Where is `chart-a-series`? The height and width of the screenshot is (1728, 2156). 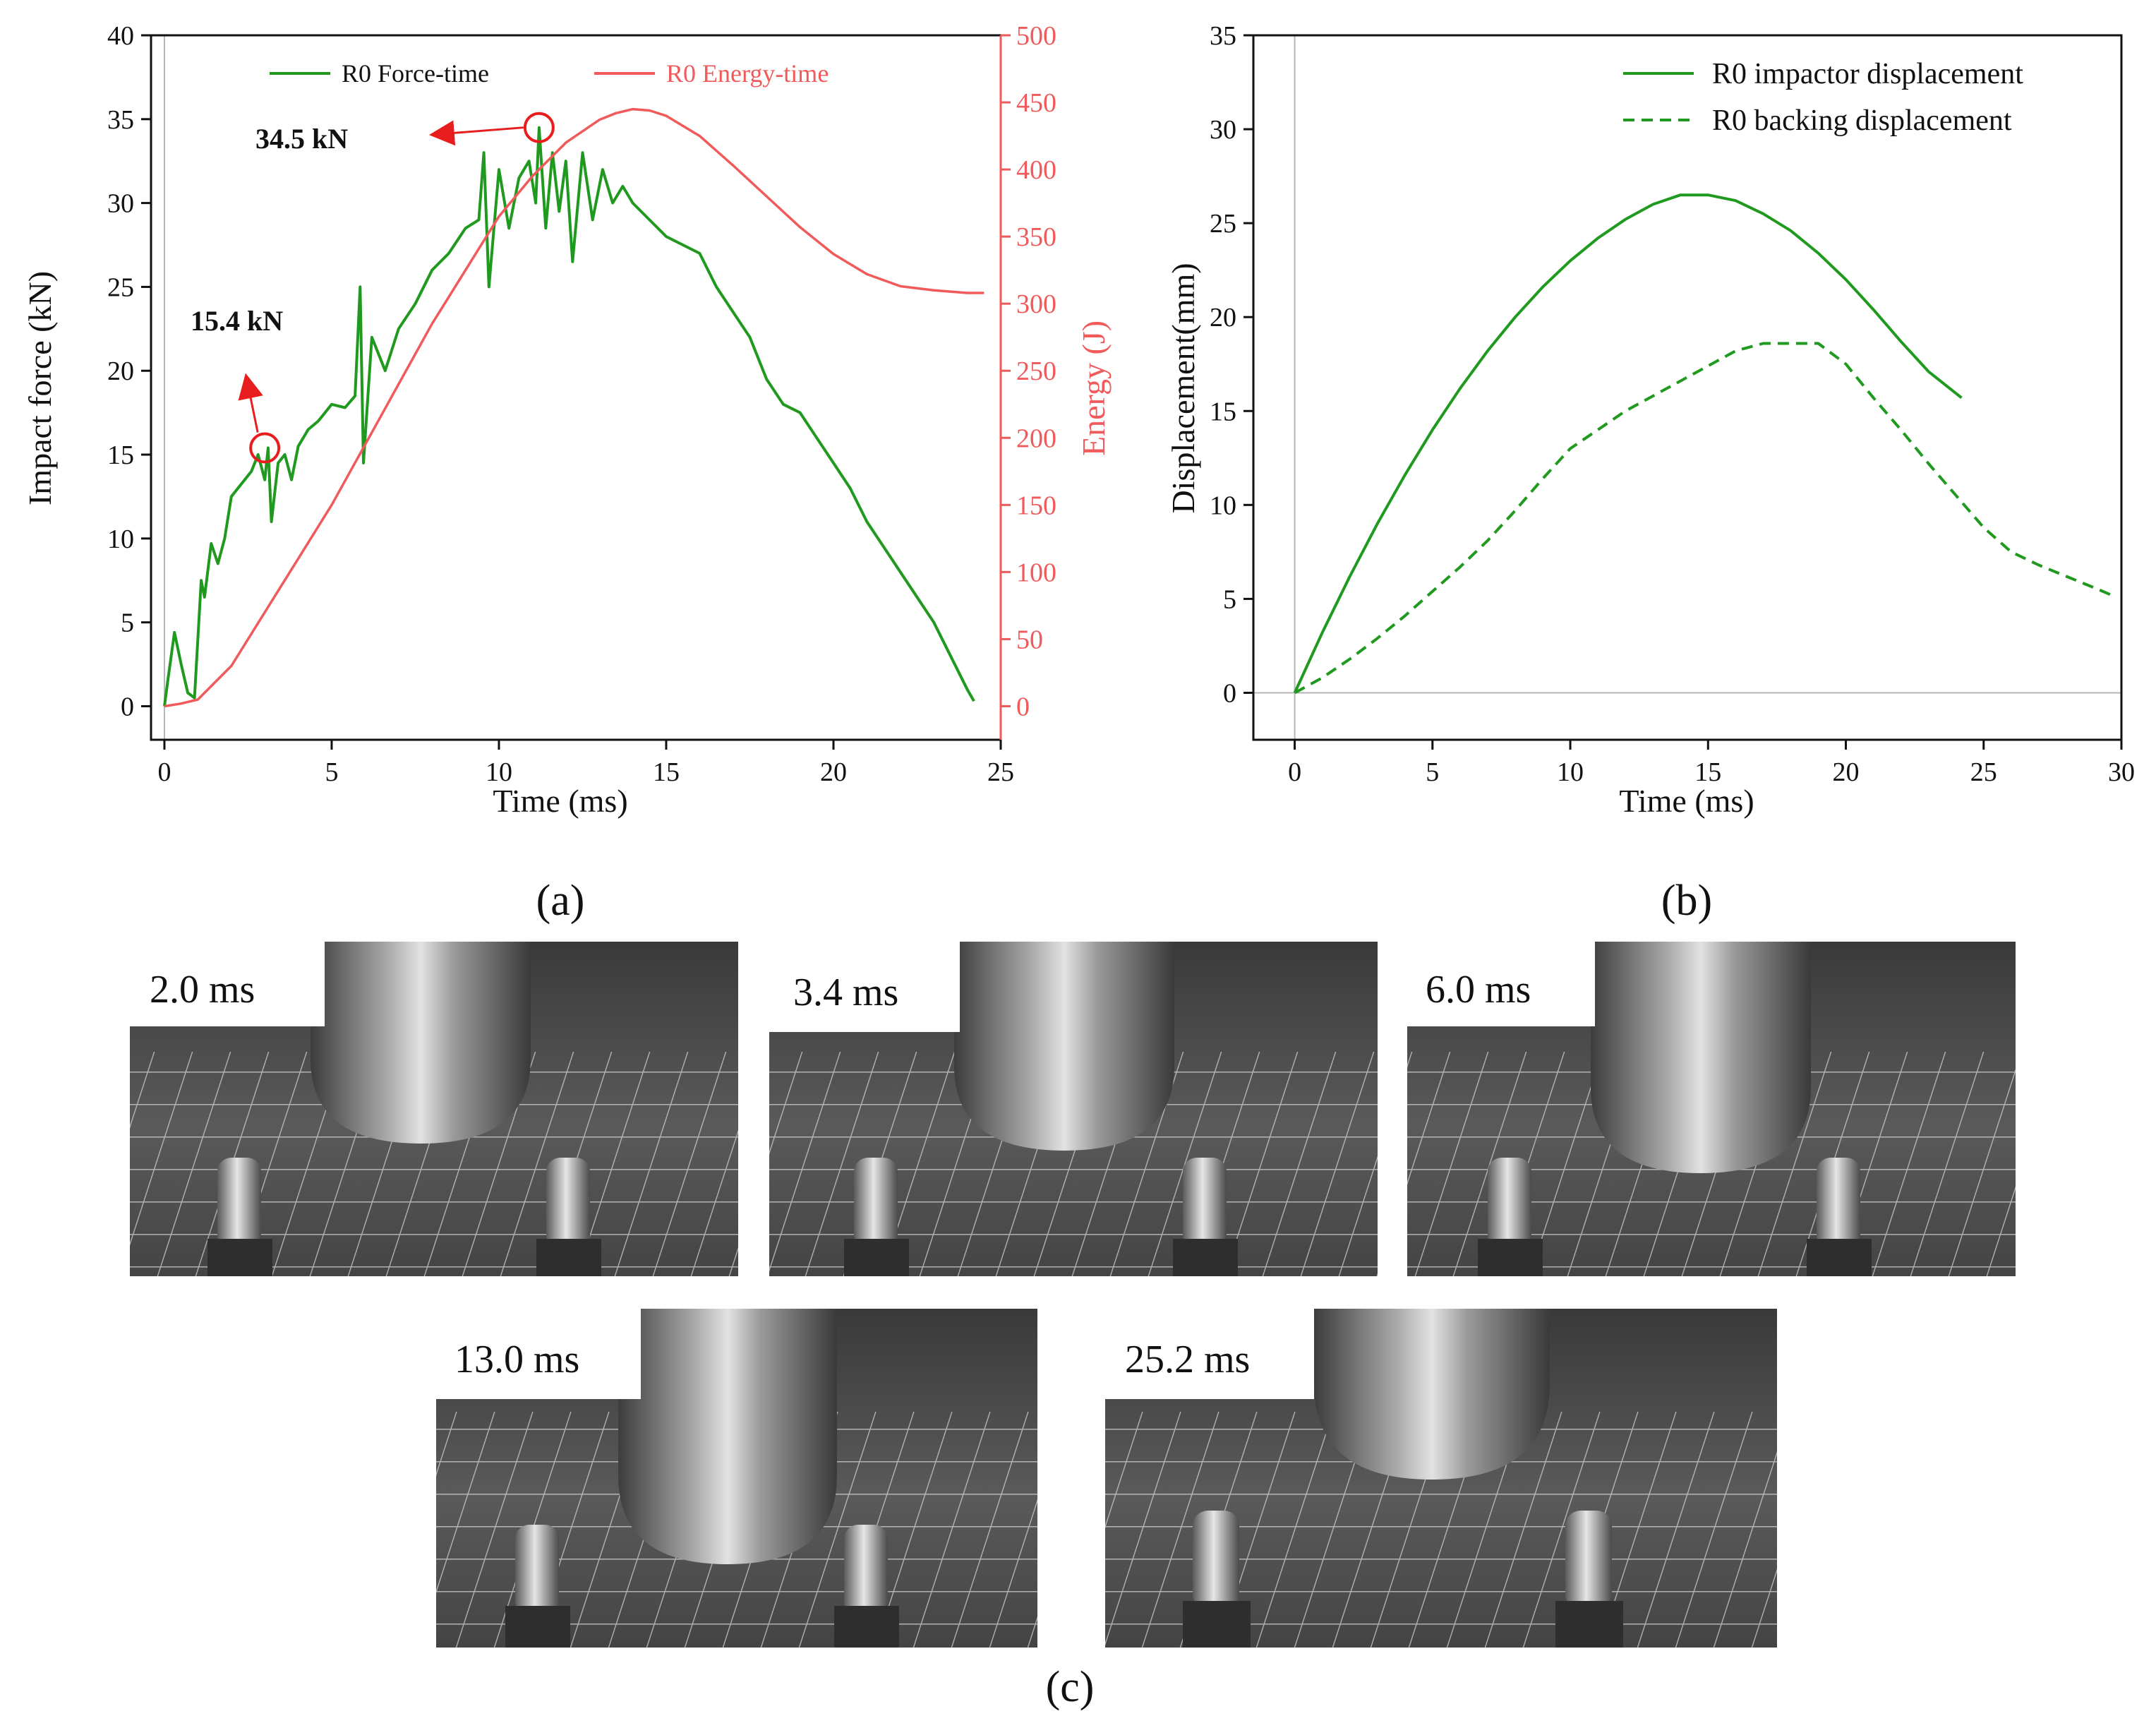
chart-a-series is located at coordinates (573, 408).